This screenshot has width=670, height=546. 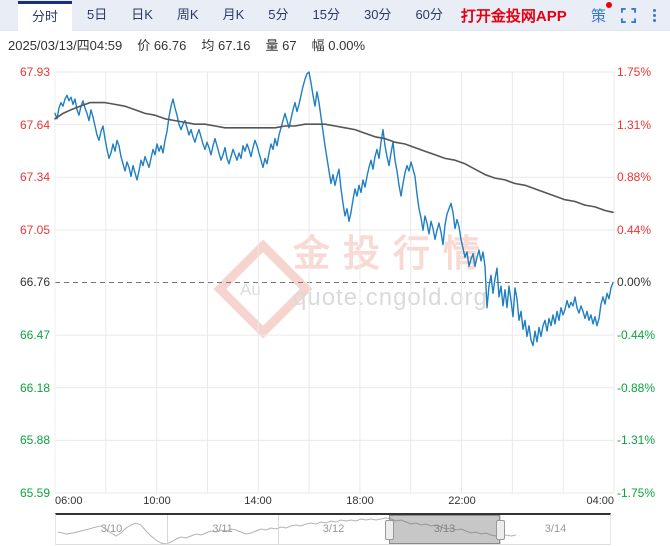 I want to click on navigator-right-handle, so click(x=500, y=530).